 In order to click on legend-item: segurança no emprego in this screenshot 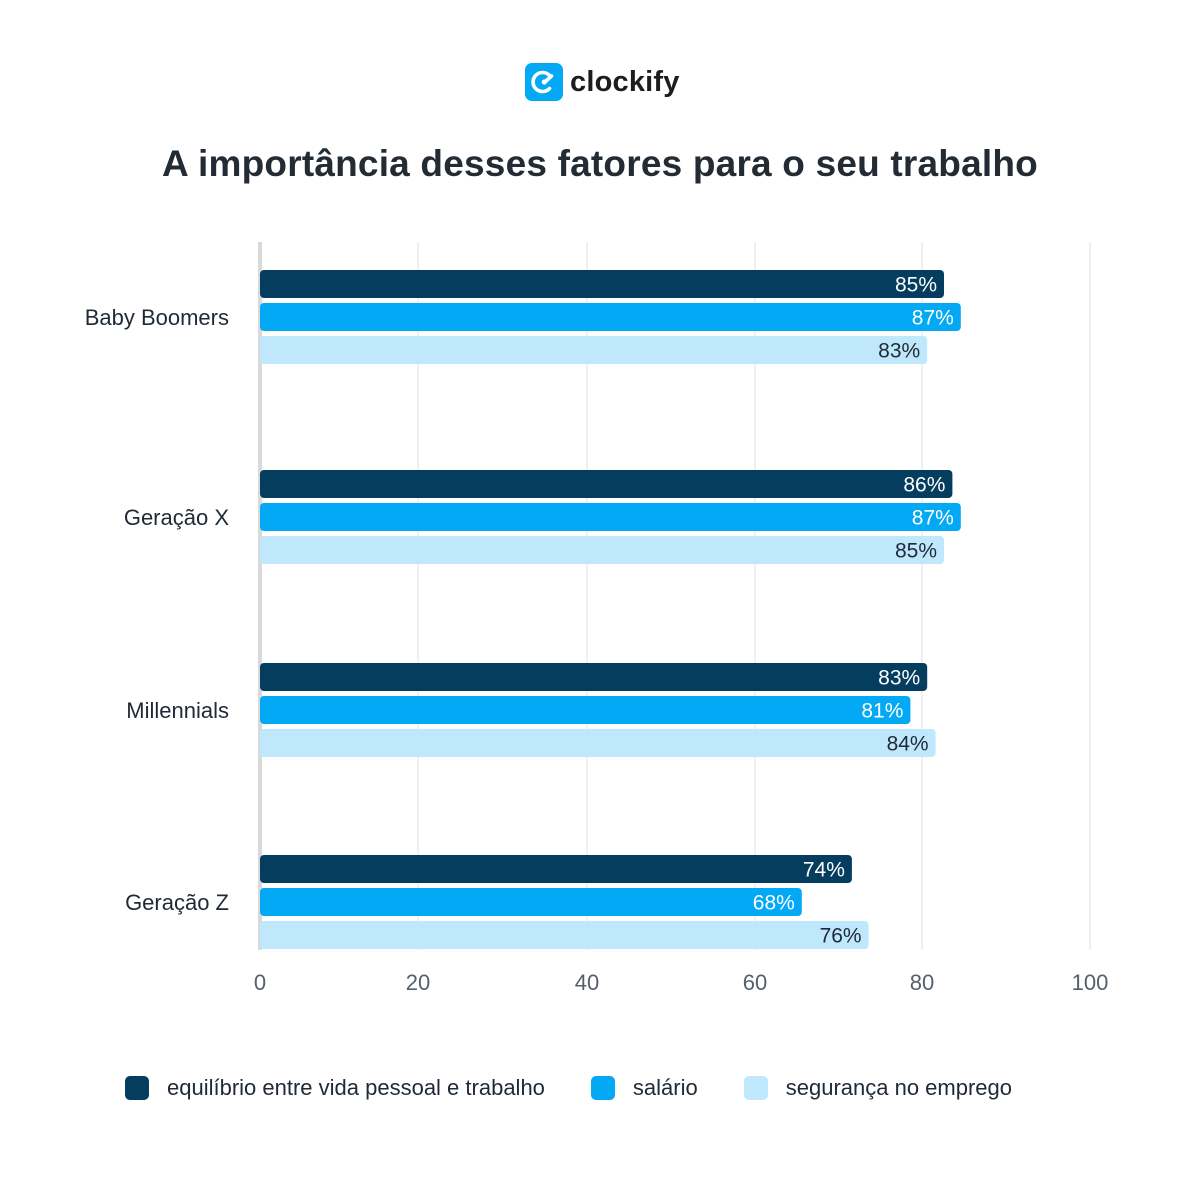, I will do `click(877, 1088)`.